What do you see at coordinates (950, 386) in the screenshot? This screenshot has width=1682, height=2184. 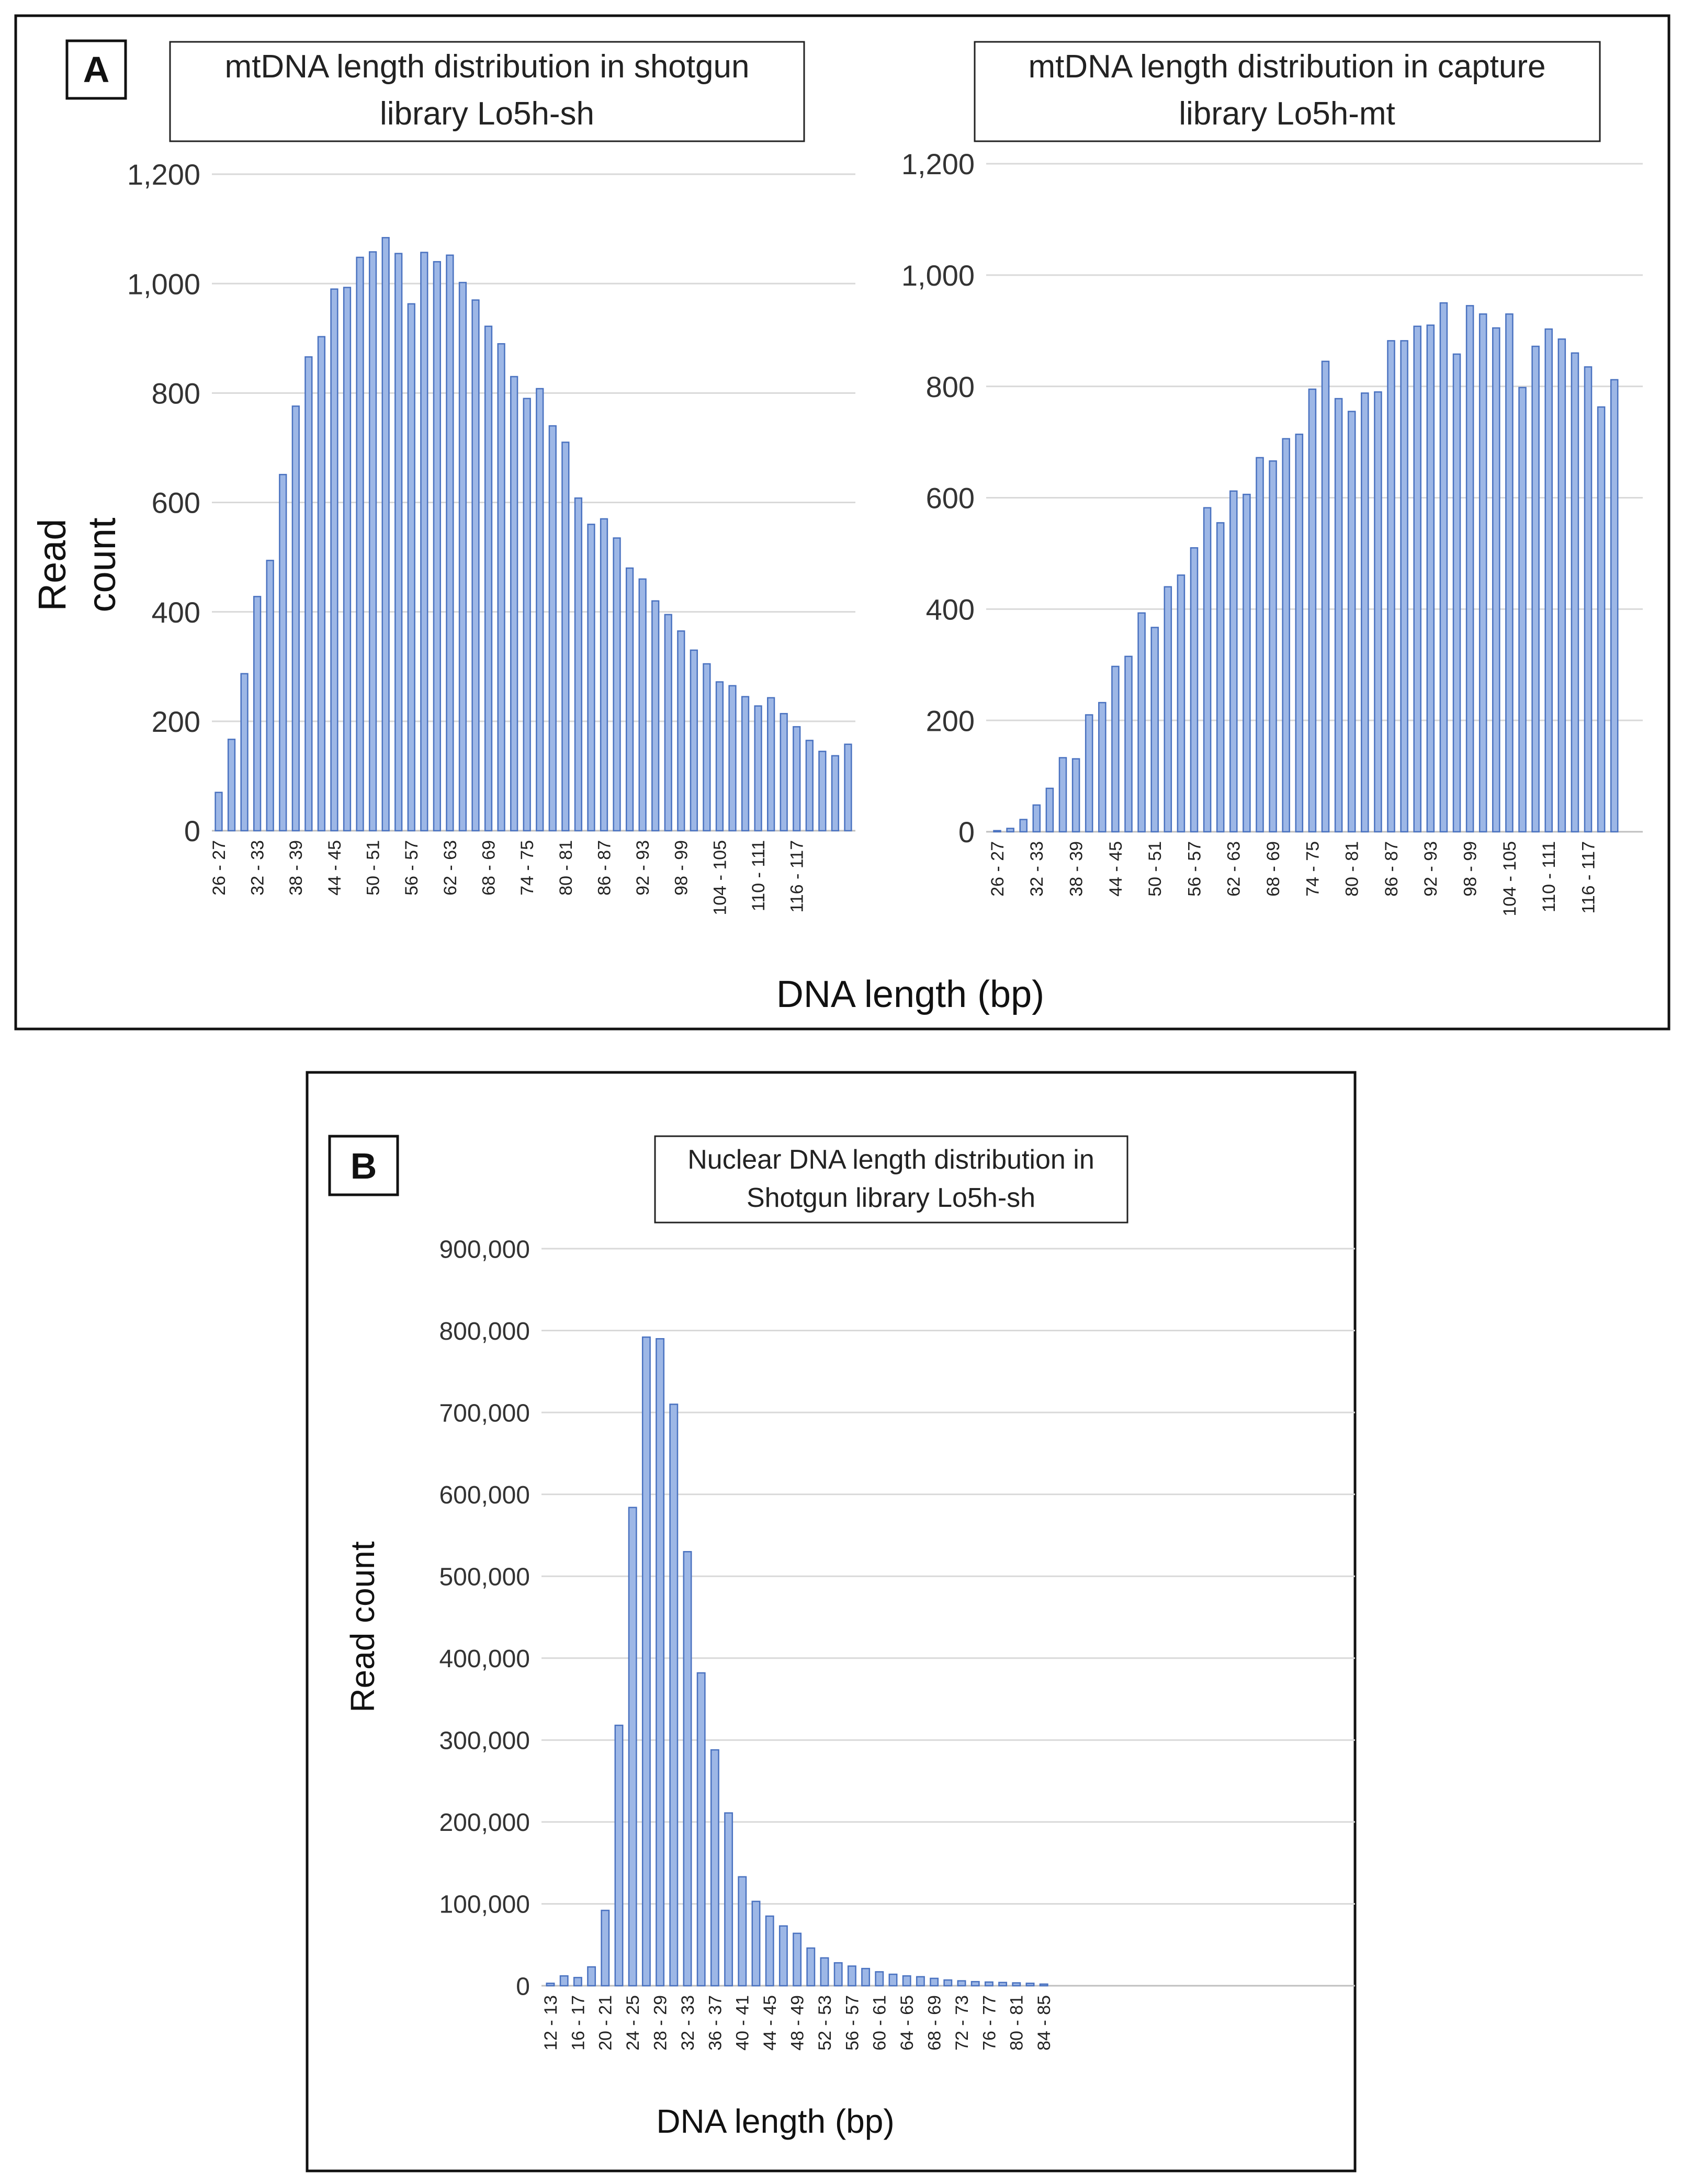 I see `y-tick-label: 800` at bounding box center [950, 386].